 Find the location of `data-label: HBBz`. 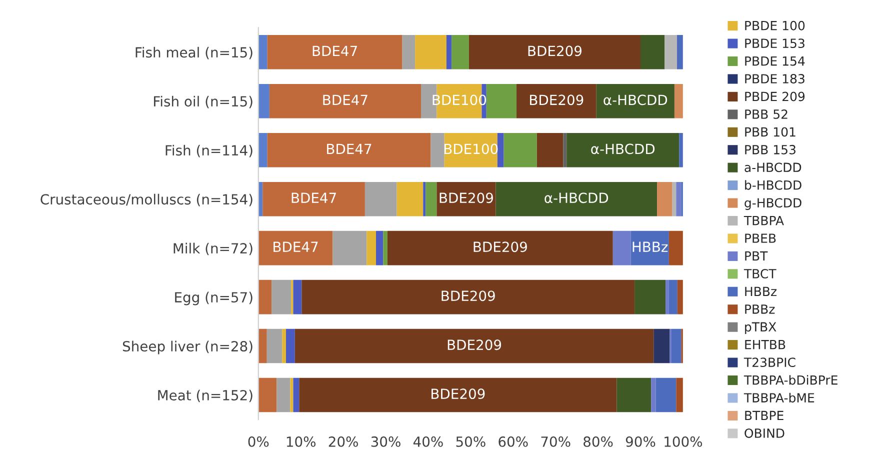

data-label: HBBz is located at coordinates (650, 247).